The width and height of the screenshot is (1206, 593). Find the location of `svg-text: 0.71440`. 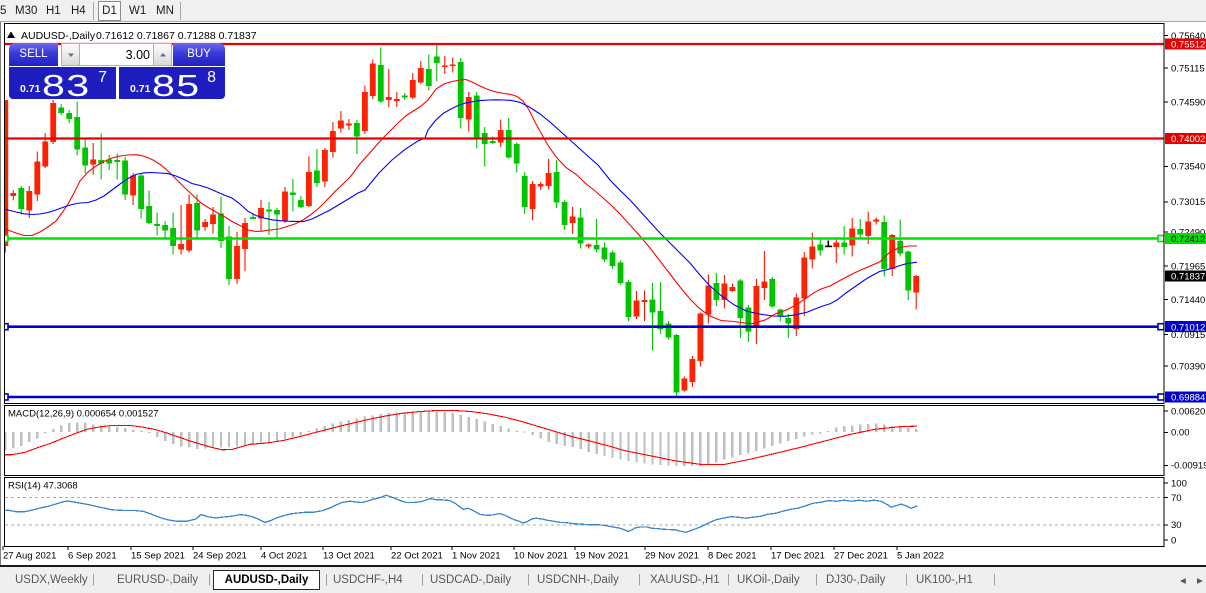

svg-text: 0.71440 is located at coordinates (1188, 300).